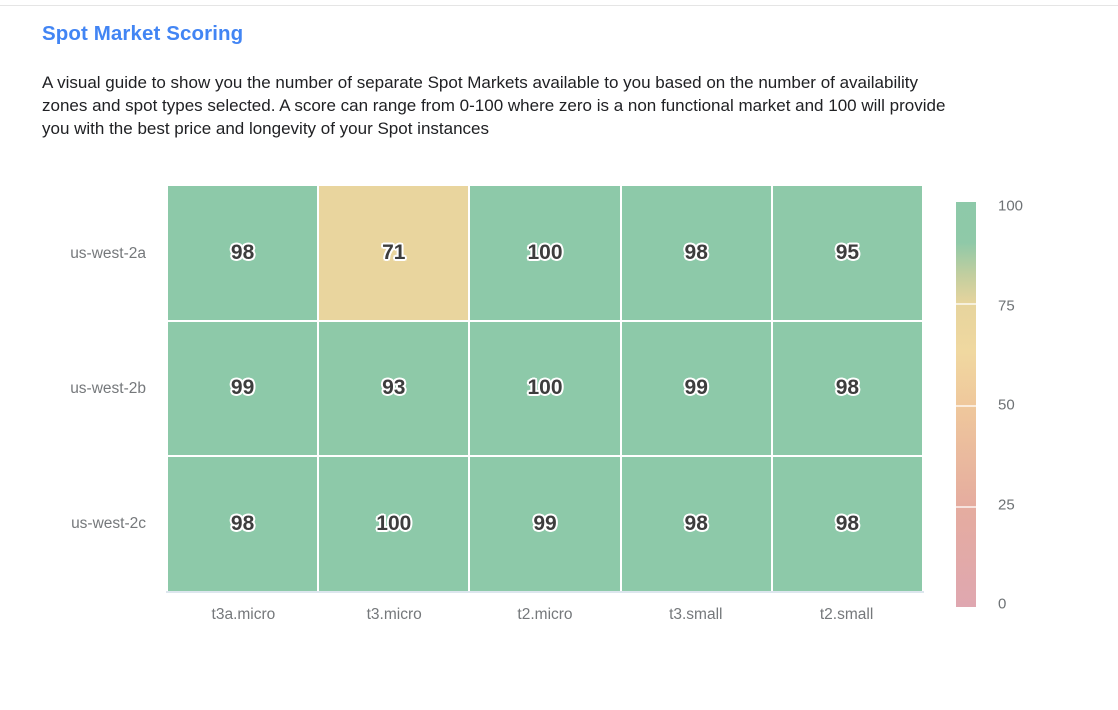 The image size is (1118, 710). Describe the element at coordinates (1006, 305) in the screenshot. I see `colorbar-label-75: 75` at that location.